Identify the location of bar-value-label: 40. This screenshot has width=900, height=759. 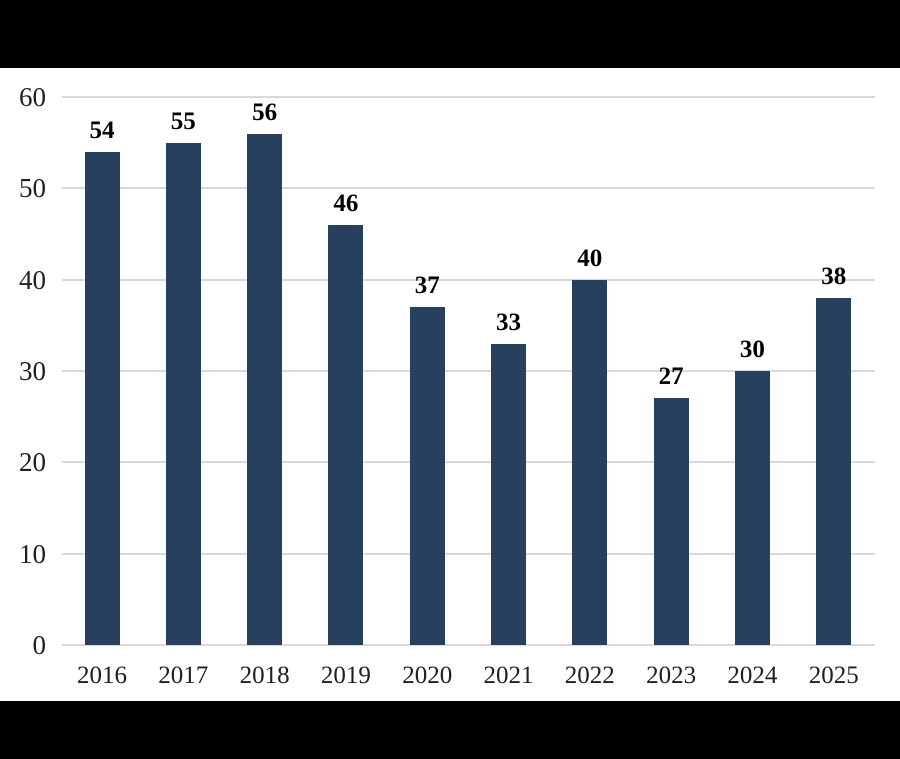
(590, 258).